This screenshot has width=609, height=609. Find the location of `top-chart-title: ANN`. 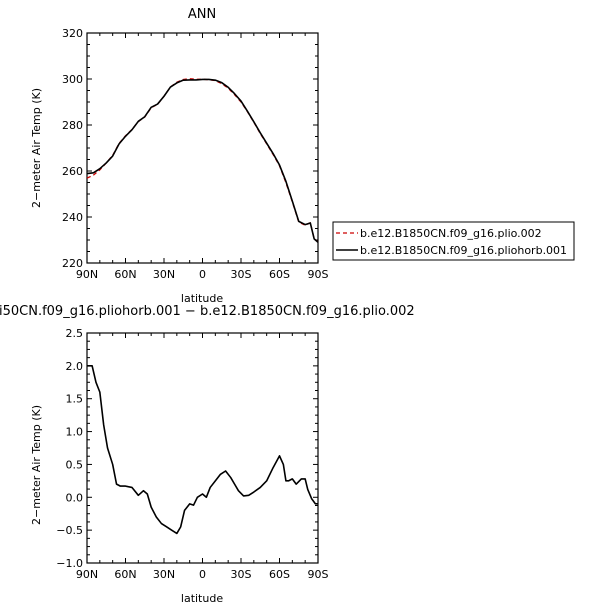

top-chart-title: ANN is located at coordinates (202, 14).